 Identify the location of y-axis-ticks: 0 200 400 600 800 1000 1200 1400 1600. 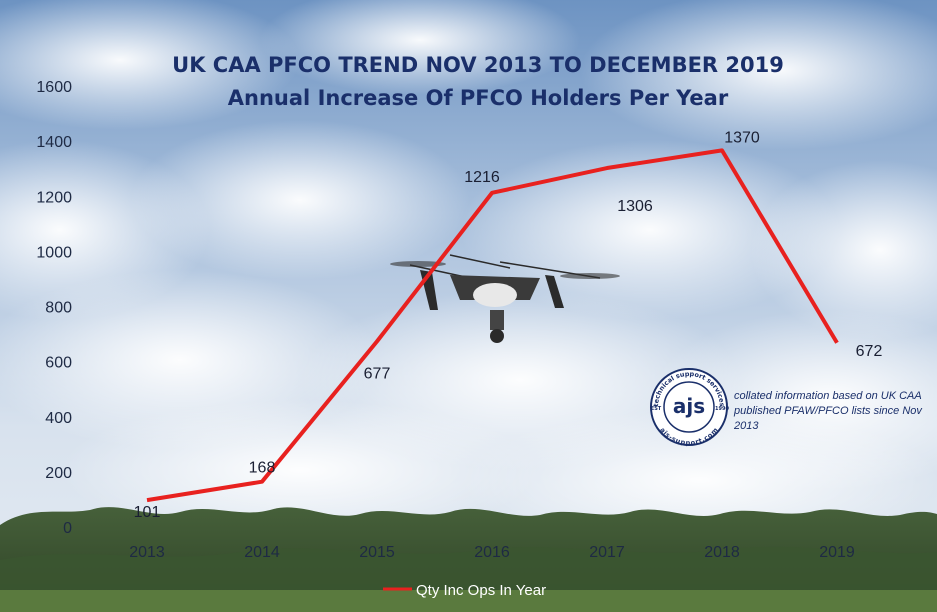
(54, 308).